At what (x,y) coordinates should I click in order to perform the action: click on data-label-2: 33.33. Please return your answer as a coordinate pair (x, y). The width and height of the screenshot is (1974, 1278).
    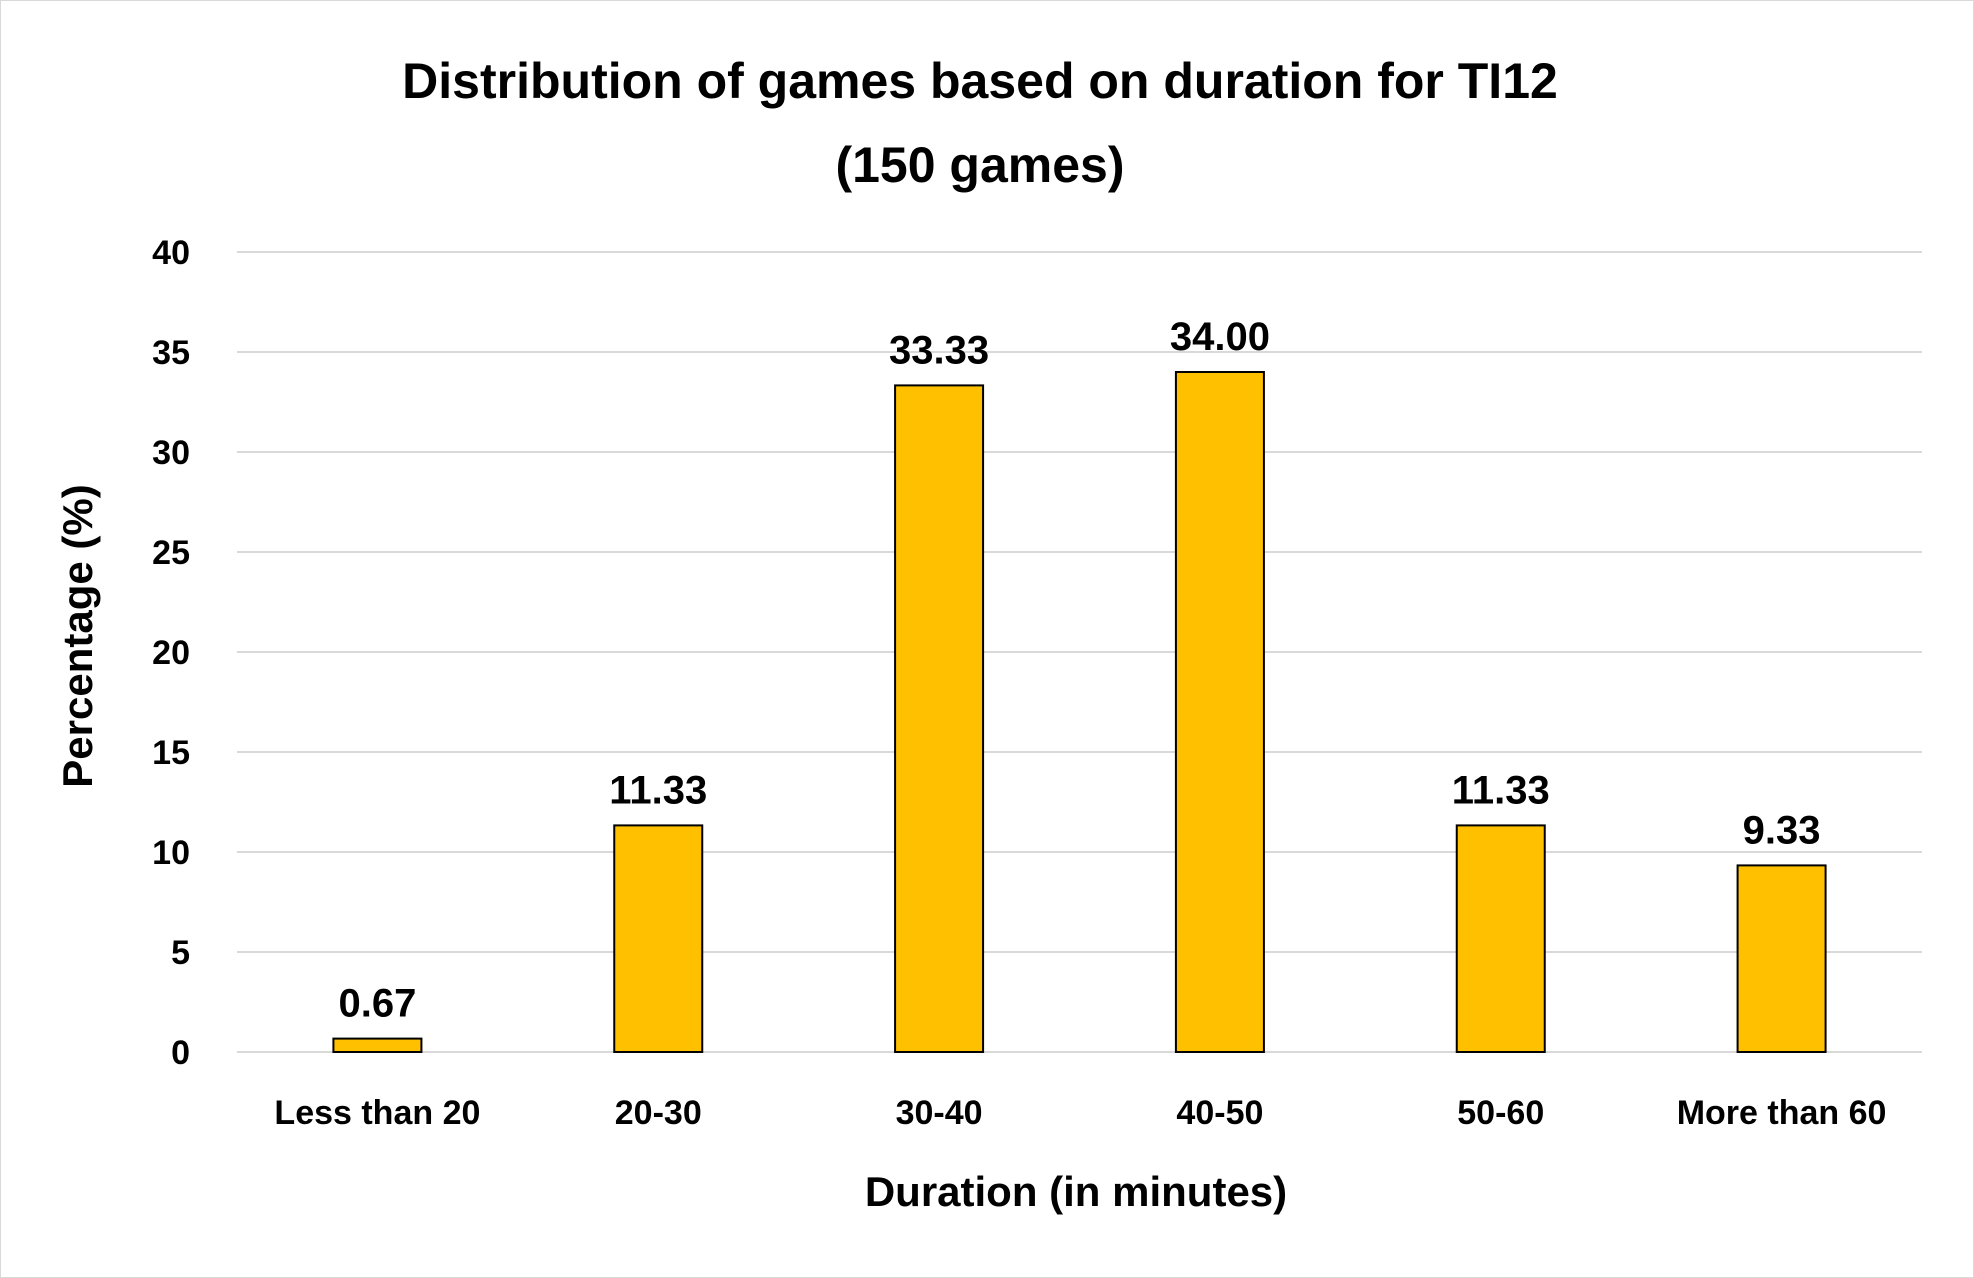
    Looking at the image, I should click on (939, 350).